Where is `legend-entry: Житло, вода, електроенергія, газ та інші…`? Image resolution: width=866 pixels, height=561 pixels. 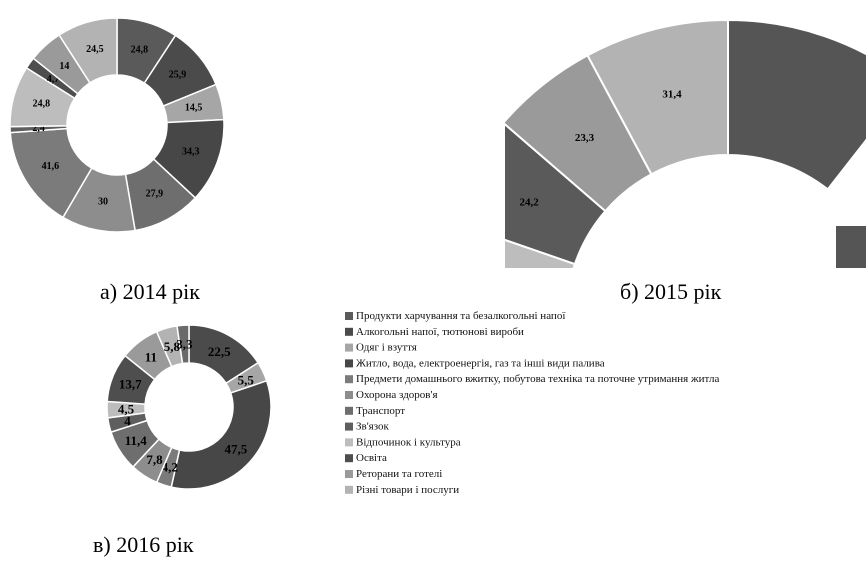 legend-entry: Житло, вода, електроенергія, газ та інші… is located at coordinates (480, 363).